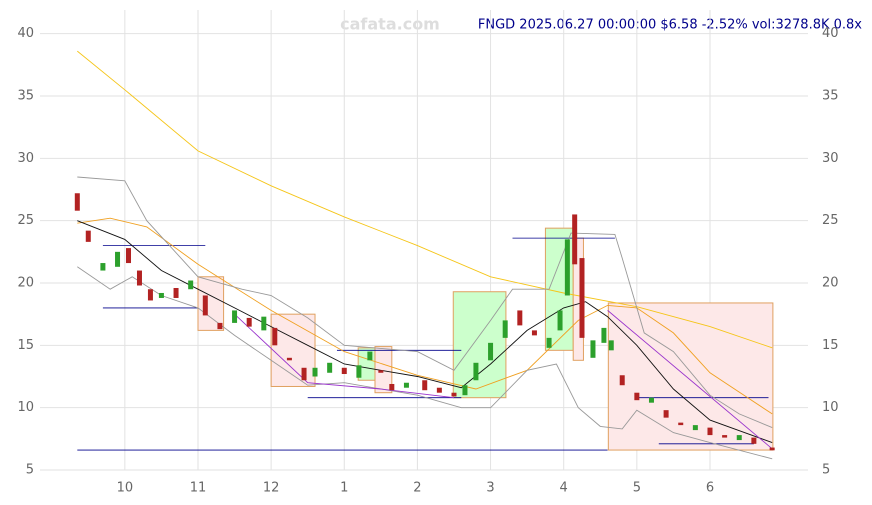 This screenshot has width=872, height=505. I want to click on y-tick-label-right: 5, so click(826, 470).